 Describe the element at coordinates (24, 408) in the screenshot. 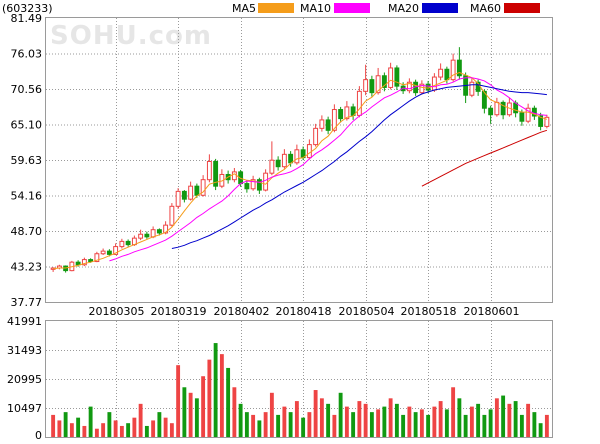

I see `volume-tick-label: 10497` at that location.